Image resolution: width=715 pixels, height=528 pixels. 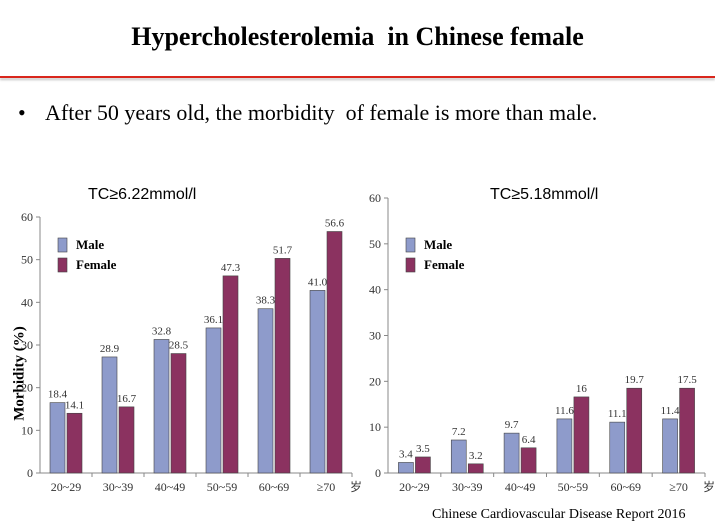 What do you see at coordinates (635, 380) in the screenshot?
I see `data-label: 19.7` at bounding box center [635, 380].